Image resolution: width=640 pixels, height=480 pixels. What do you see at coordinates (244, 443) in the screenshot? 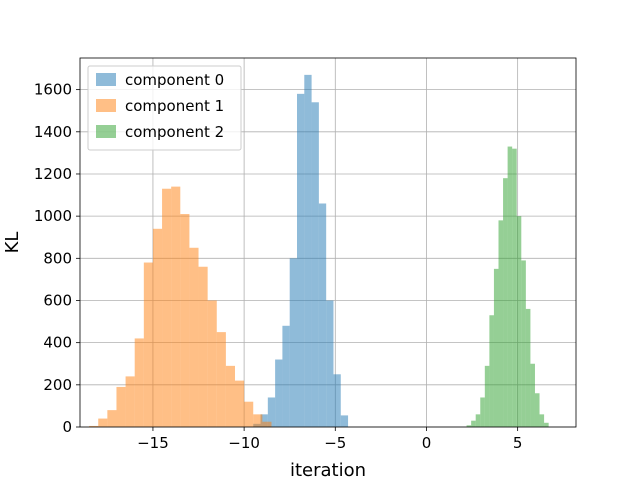
I see `x-tick-label: −10` at bounding box center [244, 443].